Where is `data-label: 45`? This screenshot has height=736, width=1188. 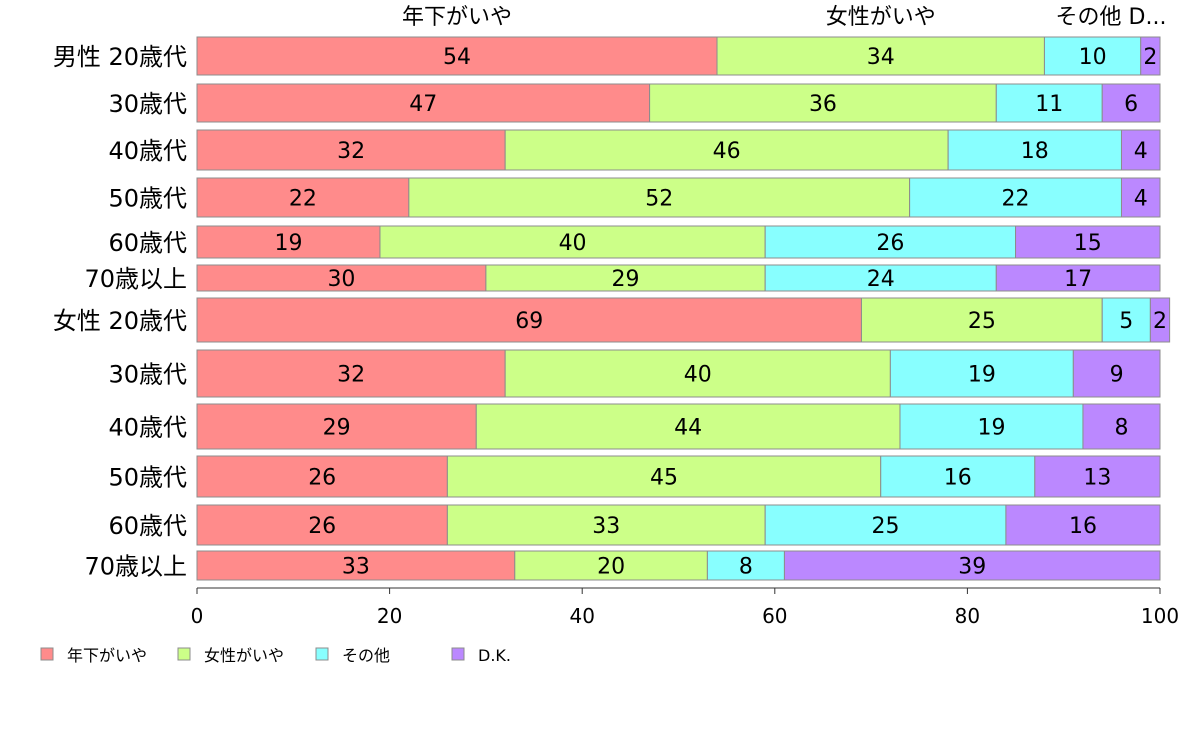
data-label: 45 is located at coordinates (664, 478).